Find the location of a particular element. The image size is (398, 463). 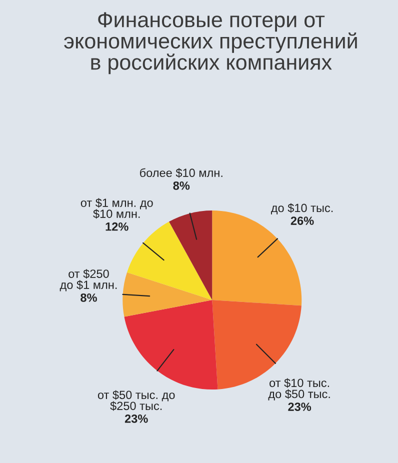

data-label: 26% is located at coordinates (302, 220).